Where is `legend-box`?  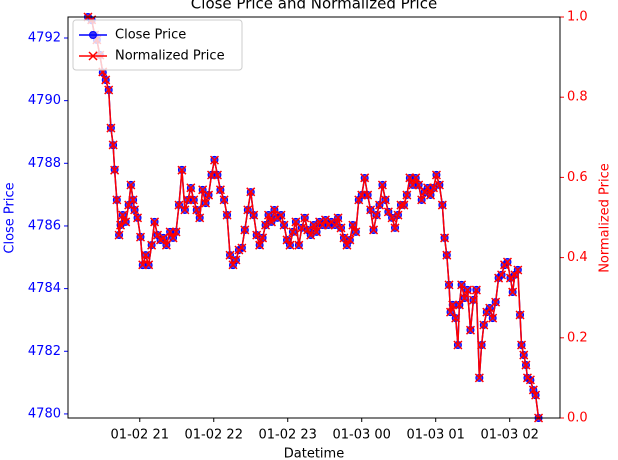 legend-box is located at coordinates (157, 45).